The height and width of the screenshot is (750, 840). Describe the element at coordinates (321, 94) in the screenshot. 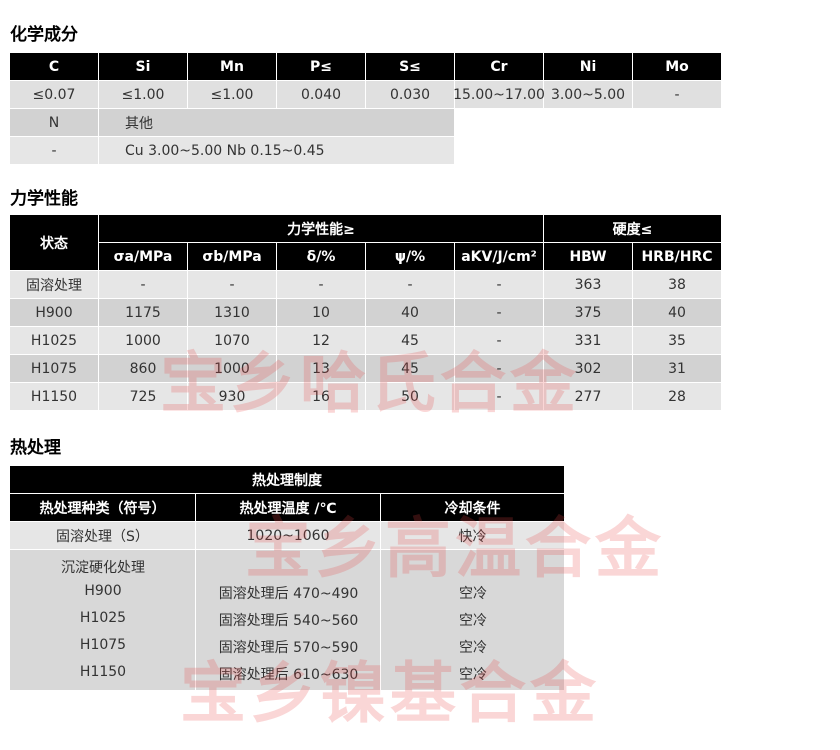

I see `cell: 0.040` at that location.